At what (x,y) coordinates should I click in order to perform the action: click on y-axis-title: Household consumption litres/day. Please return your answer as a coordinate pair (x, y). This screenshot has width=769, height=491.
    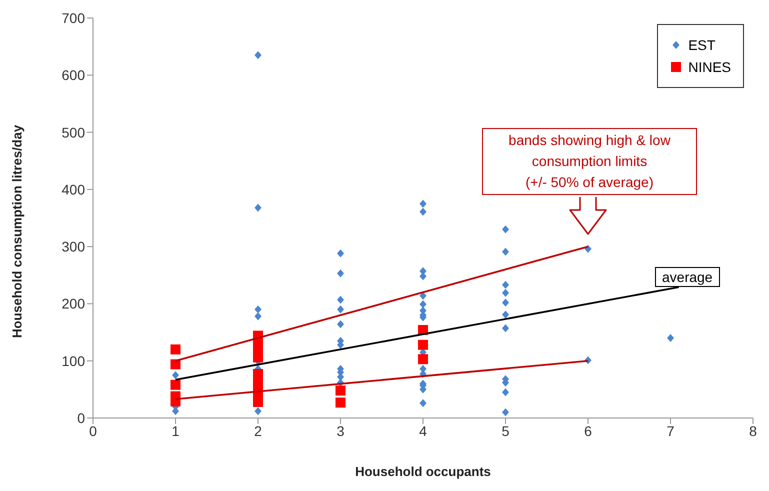
    Looking at the image, I should click on (17, 231).